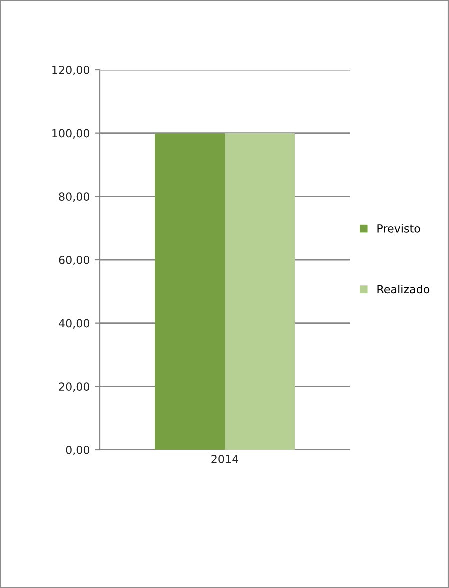  I want to click on y-tick-label: 120,00, so click(71, 71).